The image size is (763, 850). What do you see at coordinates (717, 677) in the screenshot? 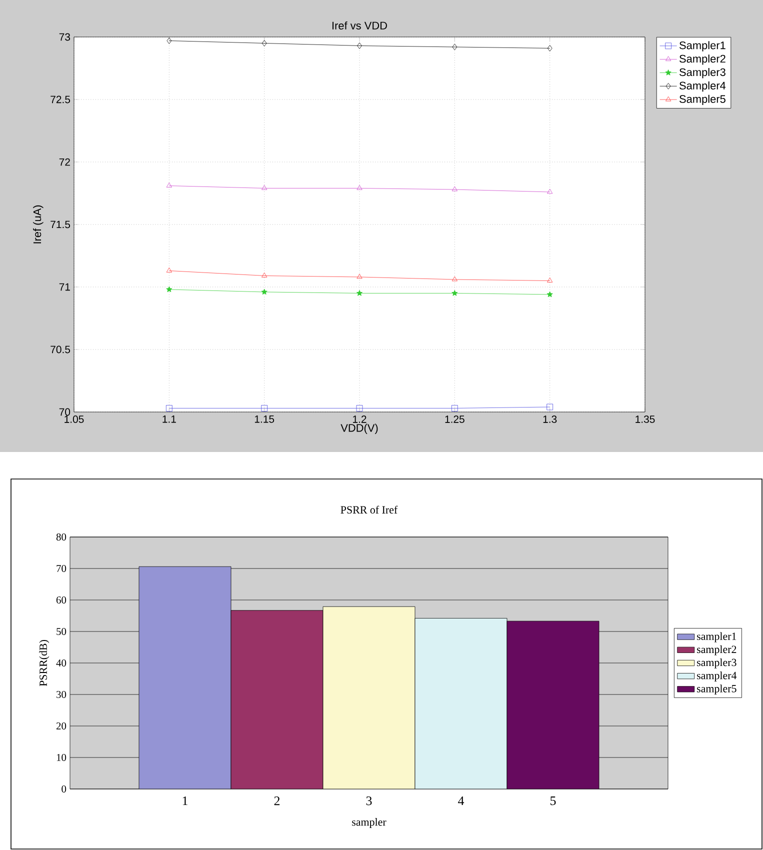
I see `legend-label: sampler4` at bounding box center [717, 677].